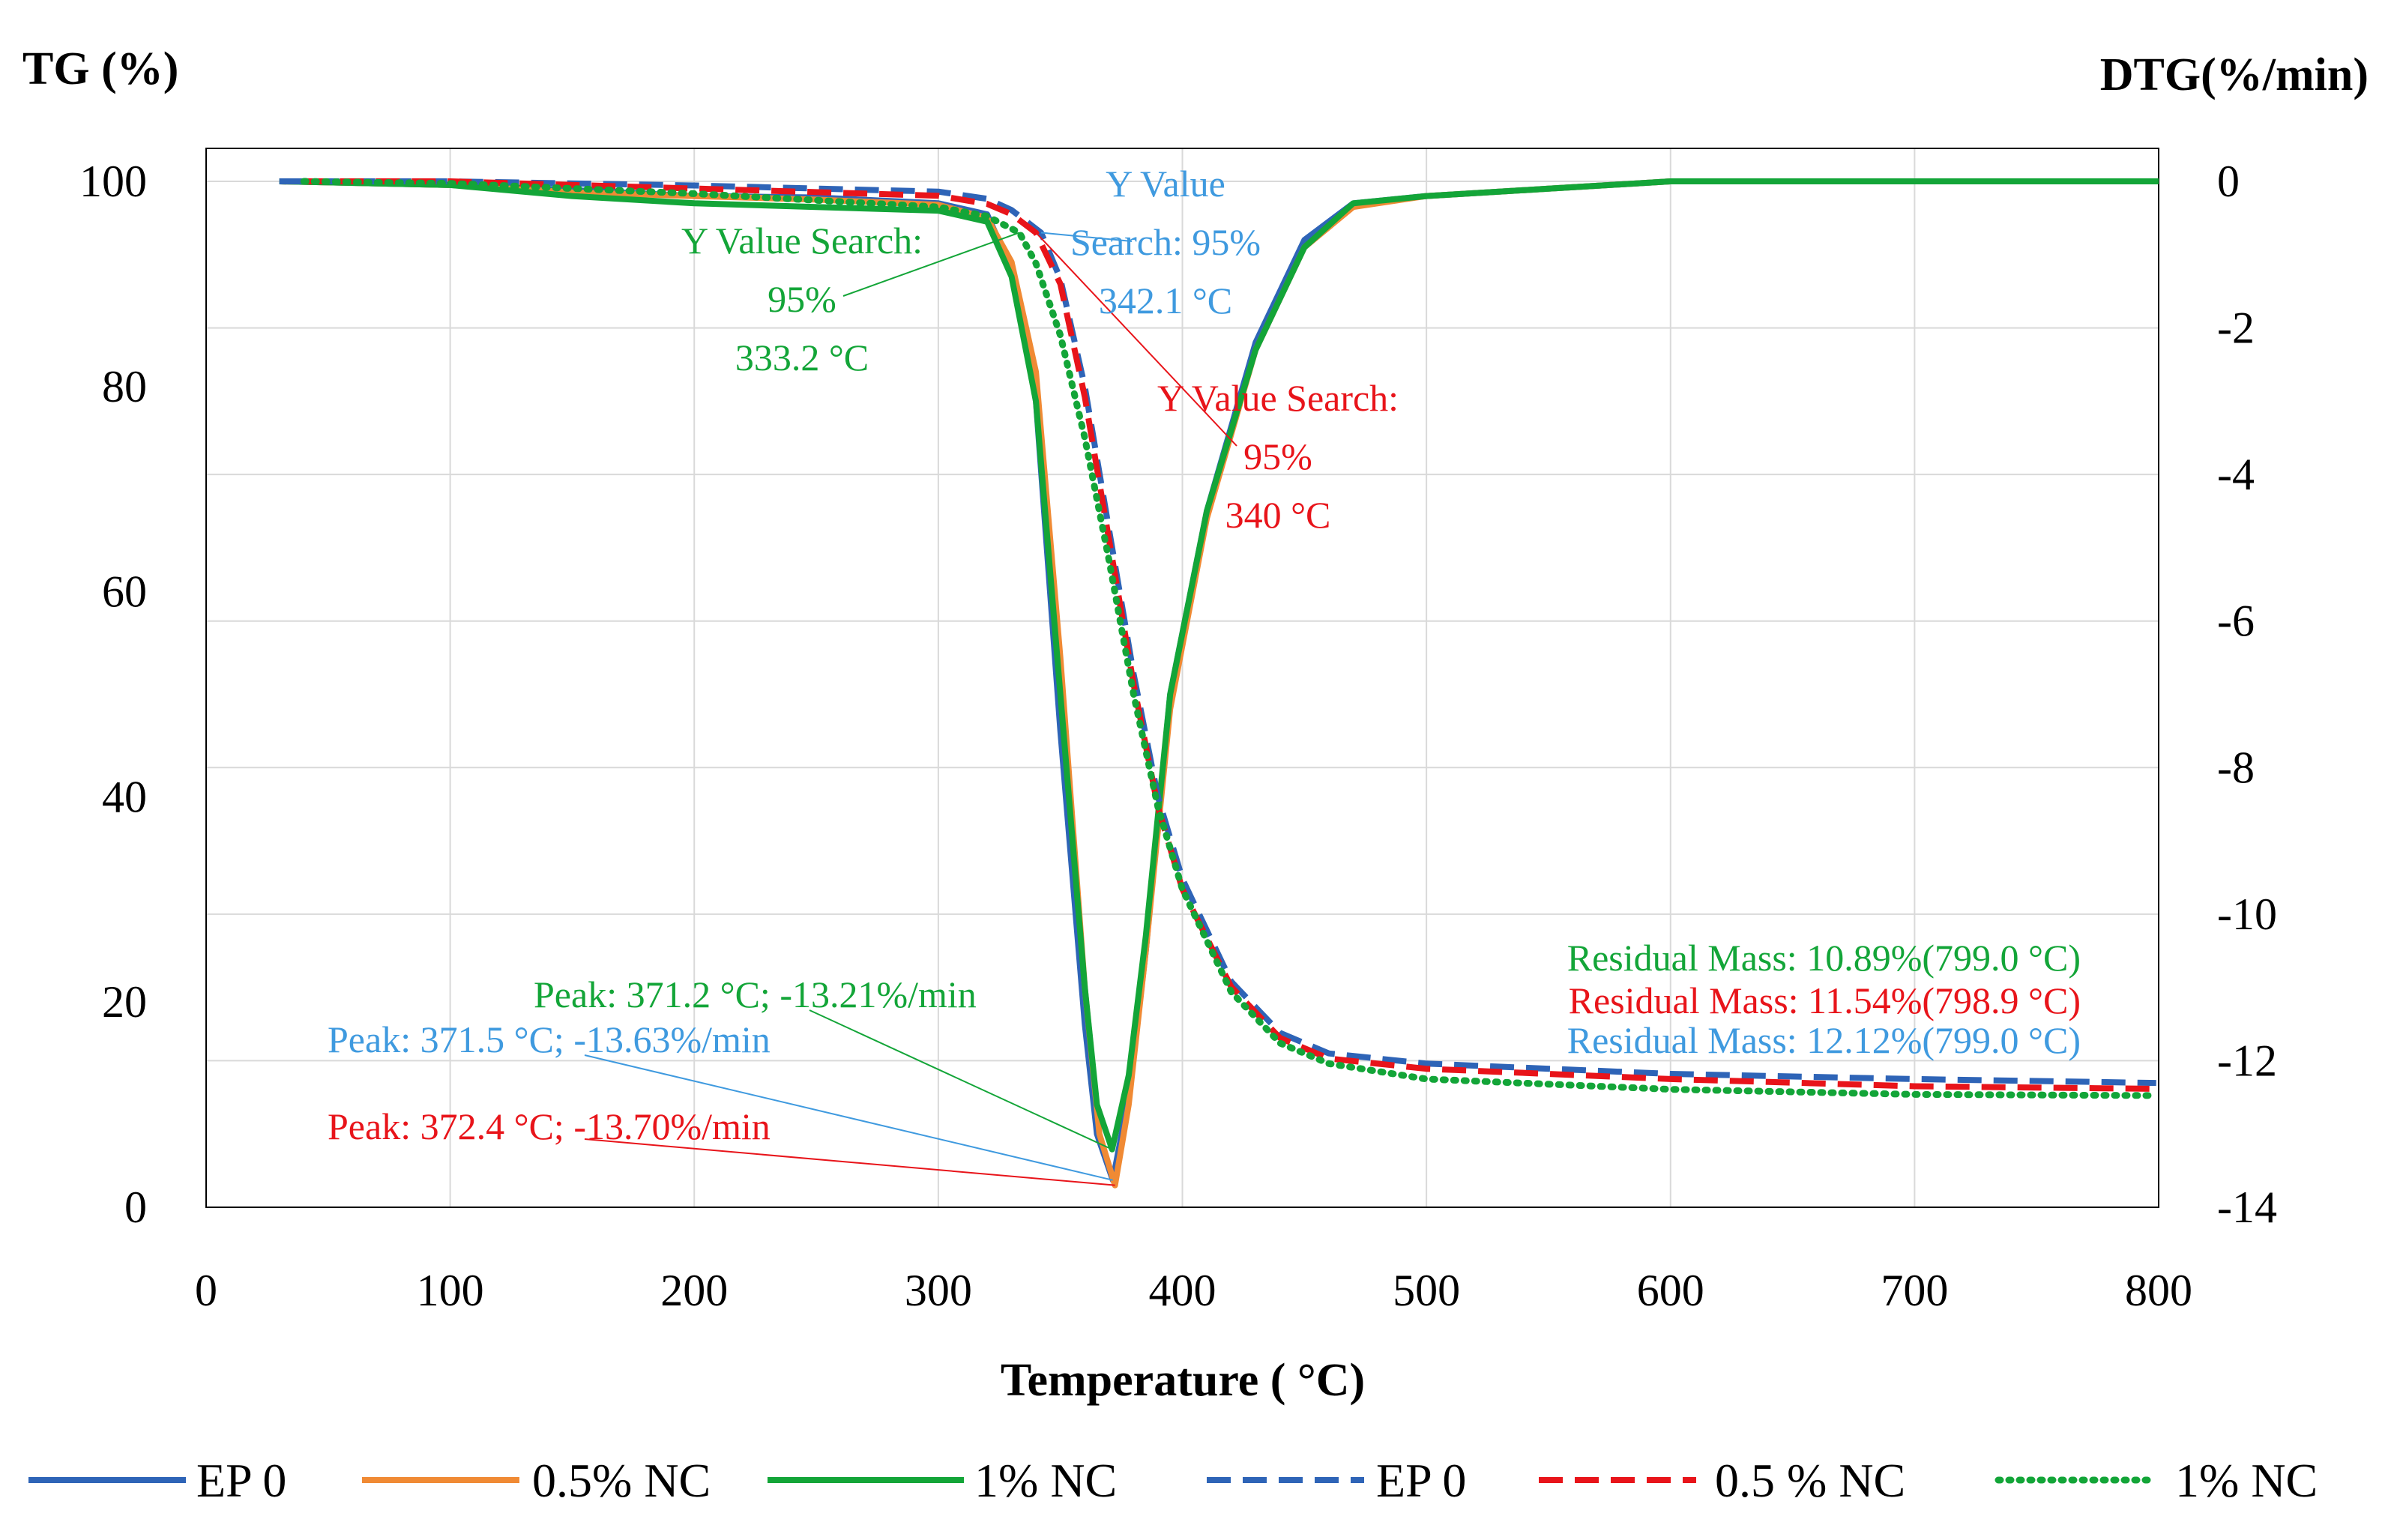 This screenshot has width=2391, height=1540. What do you see at coordinates (241, 1480) in the screenshot?
I see `legend-label-0: EP 0` at bounding box center [241, 1480].